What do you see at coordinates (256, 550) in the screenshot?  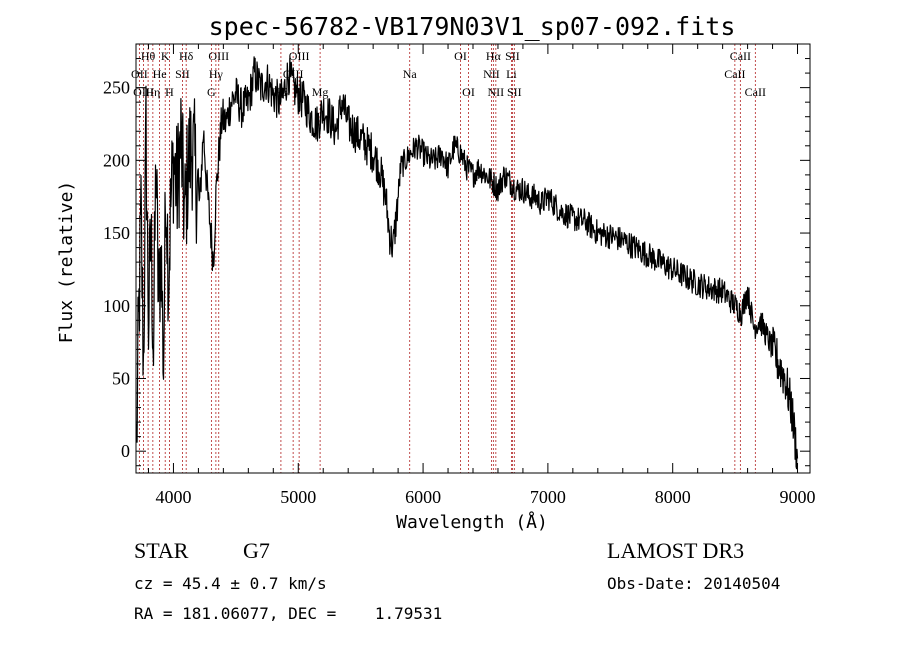 I see `object-subclass: G7` at bounding box center [256, 550].